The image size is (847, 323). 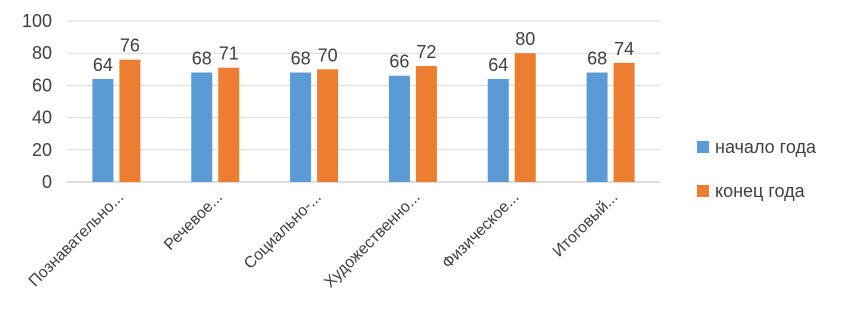 What do you see at coordinates (42, 118) in the screenshot?
I see `y-tick-label: 40` at bounding box center [42, 118].